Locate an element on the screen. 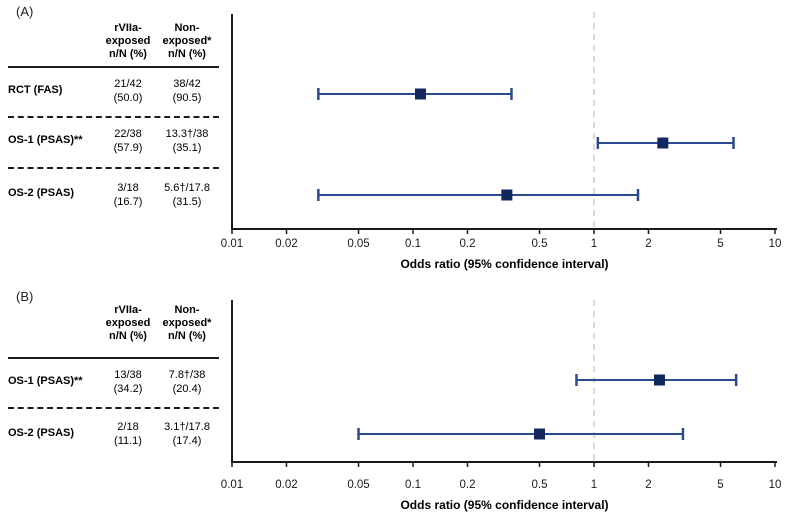  cell-pct-value: (35.1) is located at coordinates (187, 148).